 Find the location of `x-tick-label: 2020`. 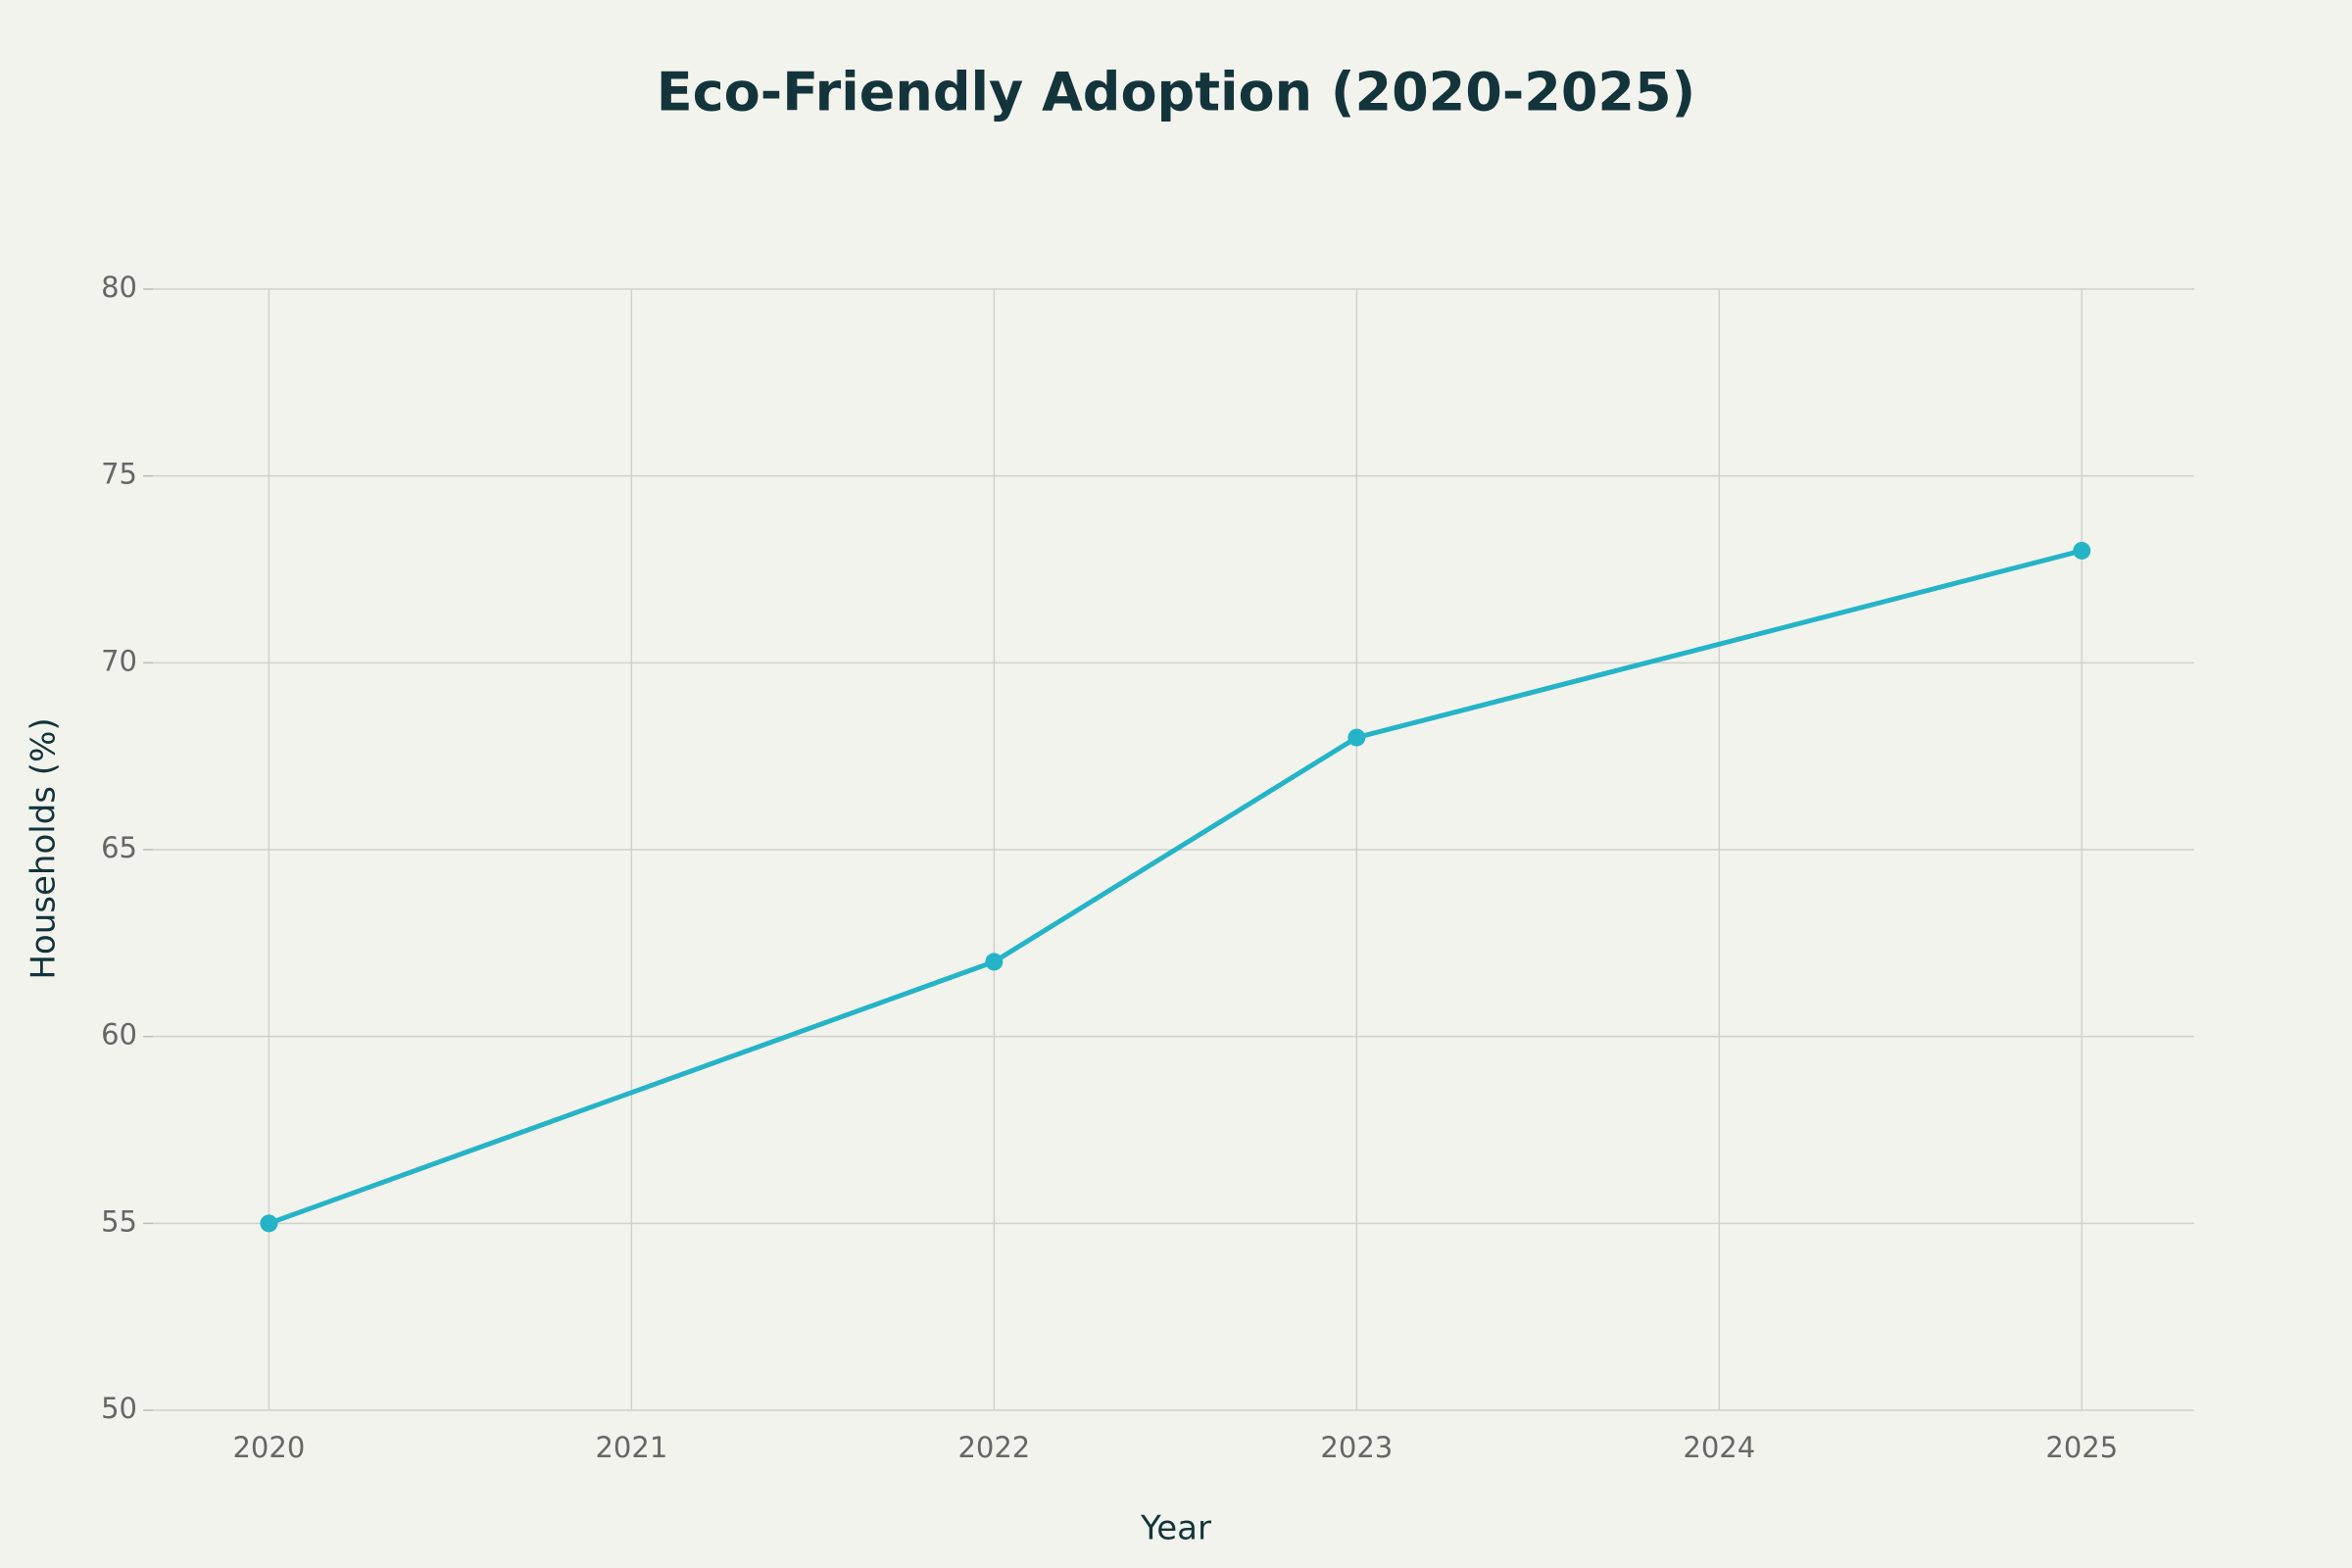

x-tick-label: 2020 is located at coordinates (268, 1447).